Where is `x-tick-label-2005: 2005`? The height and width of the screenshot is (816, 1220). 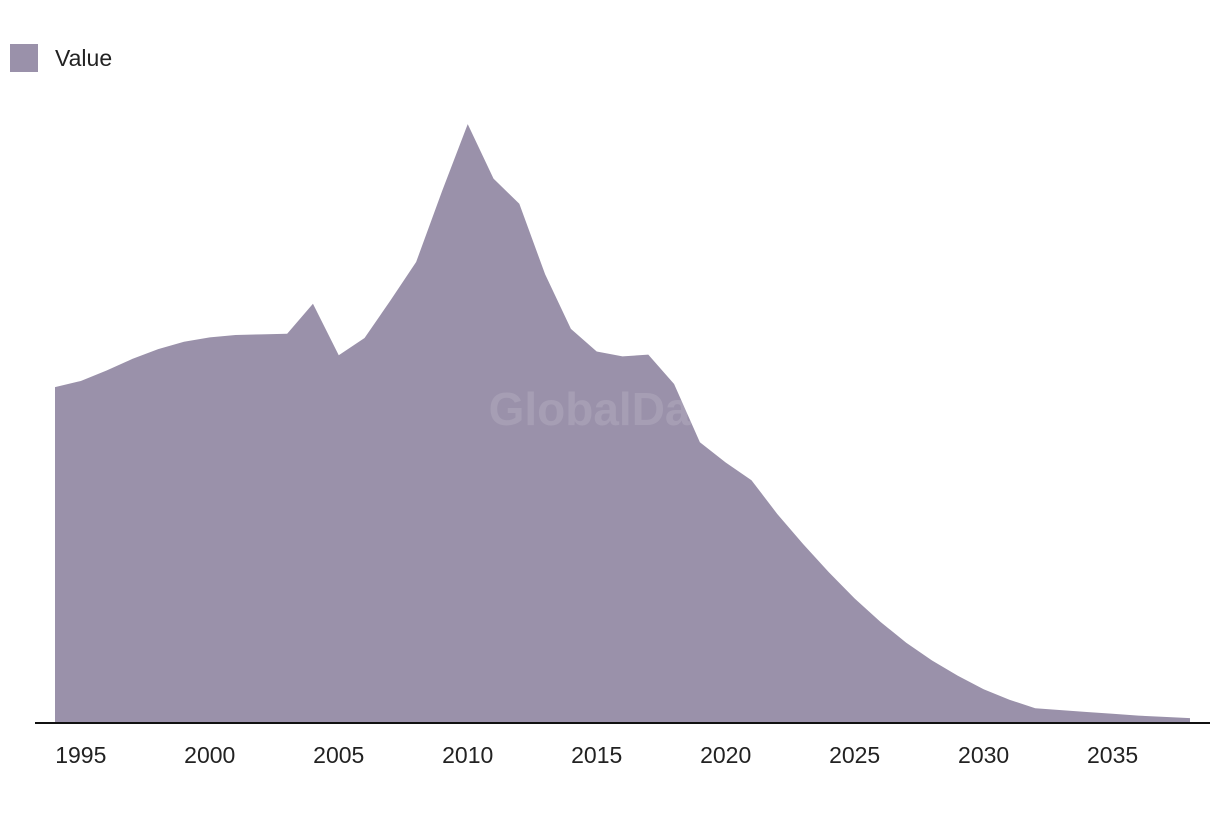
x-tick-label-2005: 2005 is located at coordinates (338, 755).